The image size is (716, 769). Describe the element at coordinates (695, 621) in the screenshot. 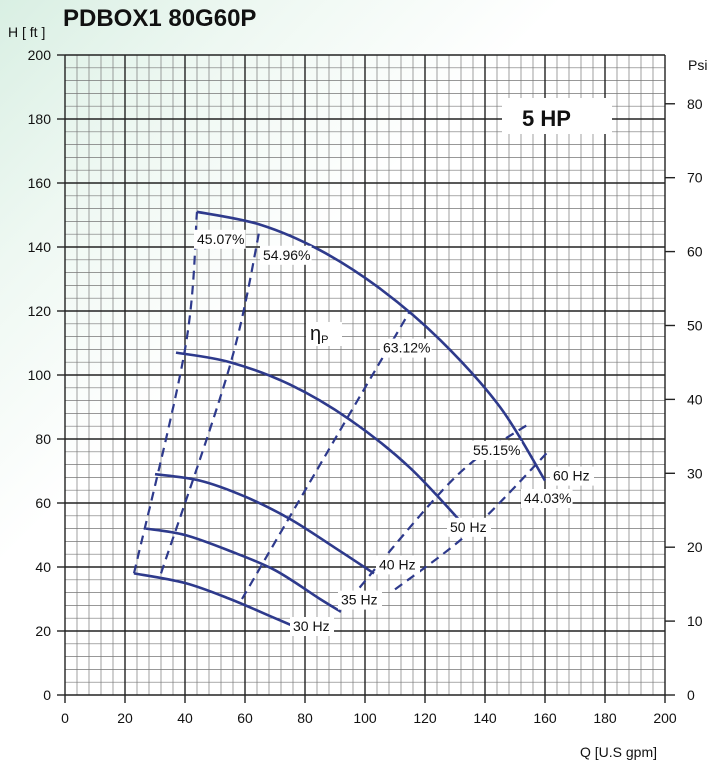

I see `y2-tick-label: 10` at that location.